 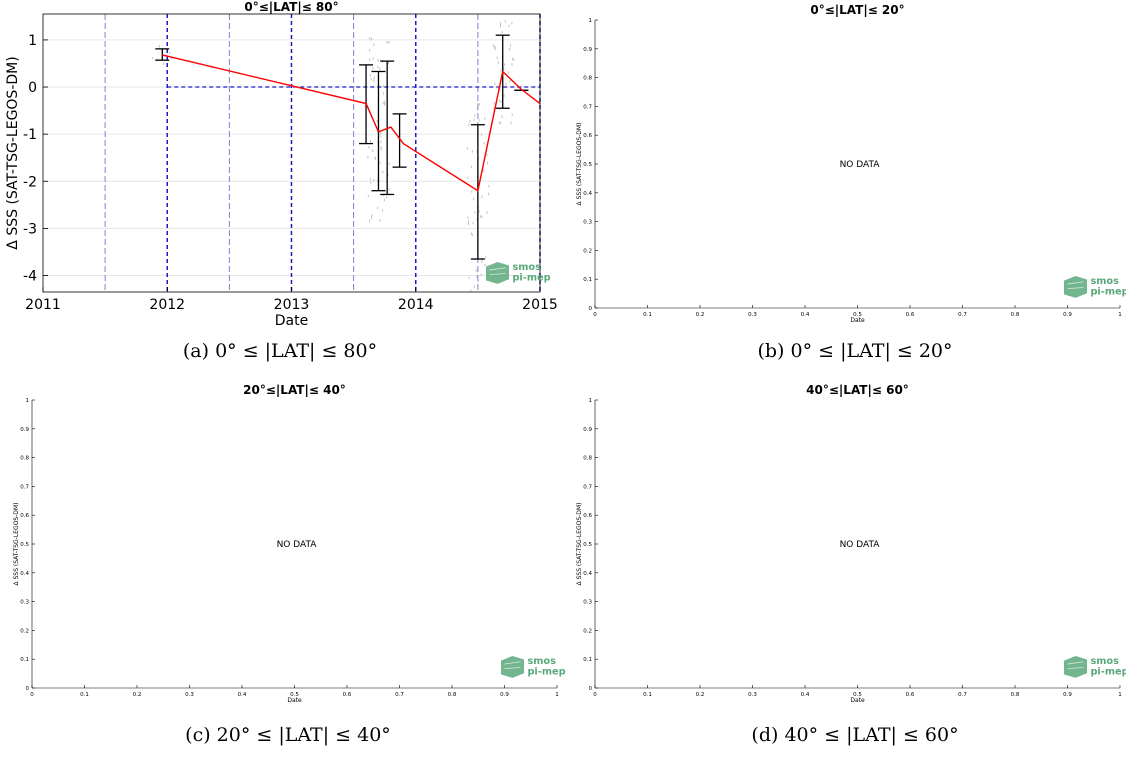 What do you see at coordinates (857, 695) in the screenshot?
I see `x-tick-label: 0.5` at bounding box center [857, 695].